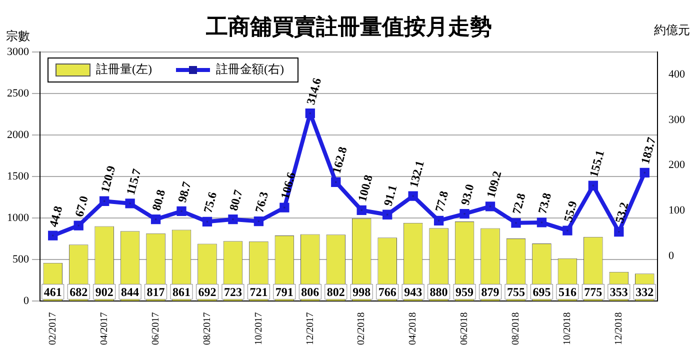 The image size is (696, 348). What do you see at coordinates (284, 292) in the screenshot?
I see `data-label: 791` at bounding box center [284, 292].